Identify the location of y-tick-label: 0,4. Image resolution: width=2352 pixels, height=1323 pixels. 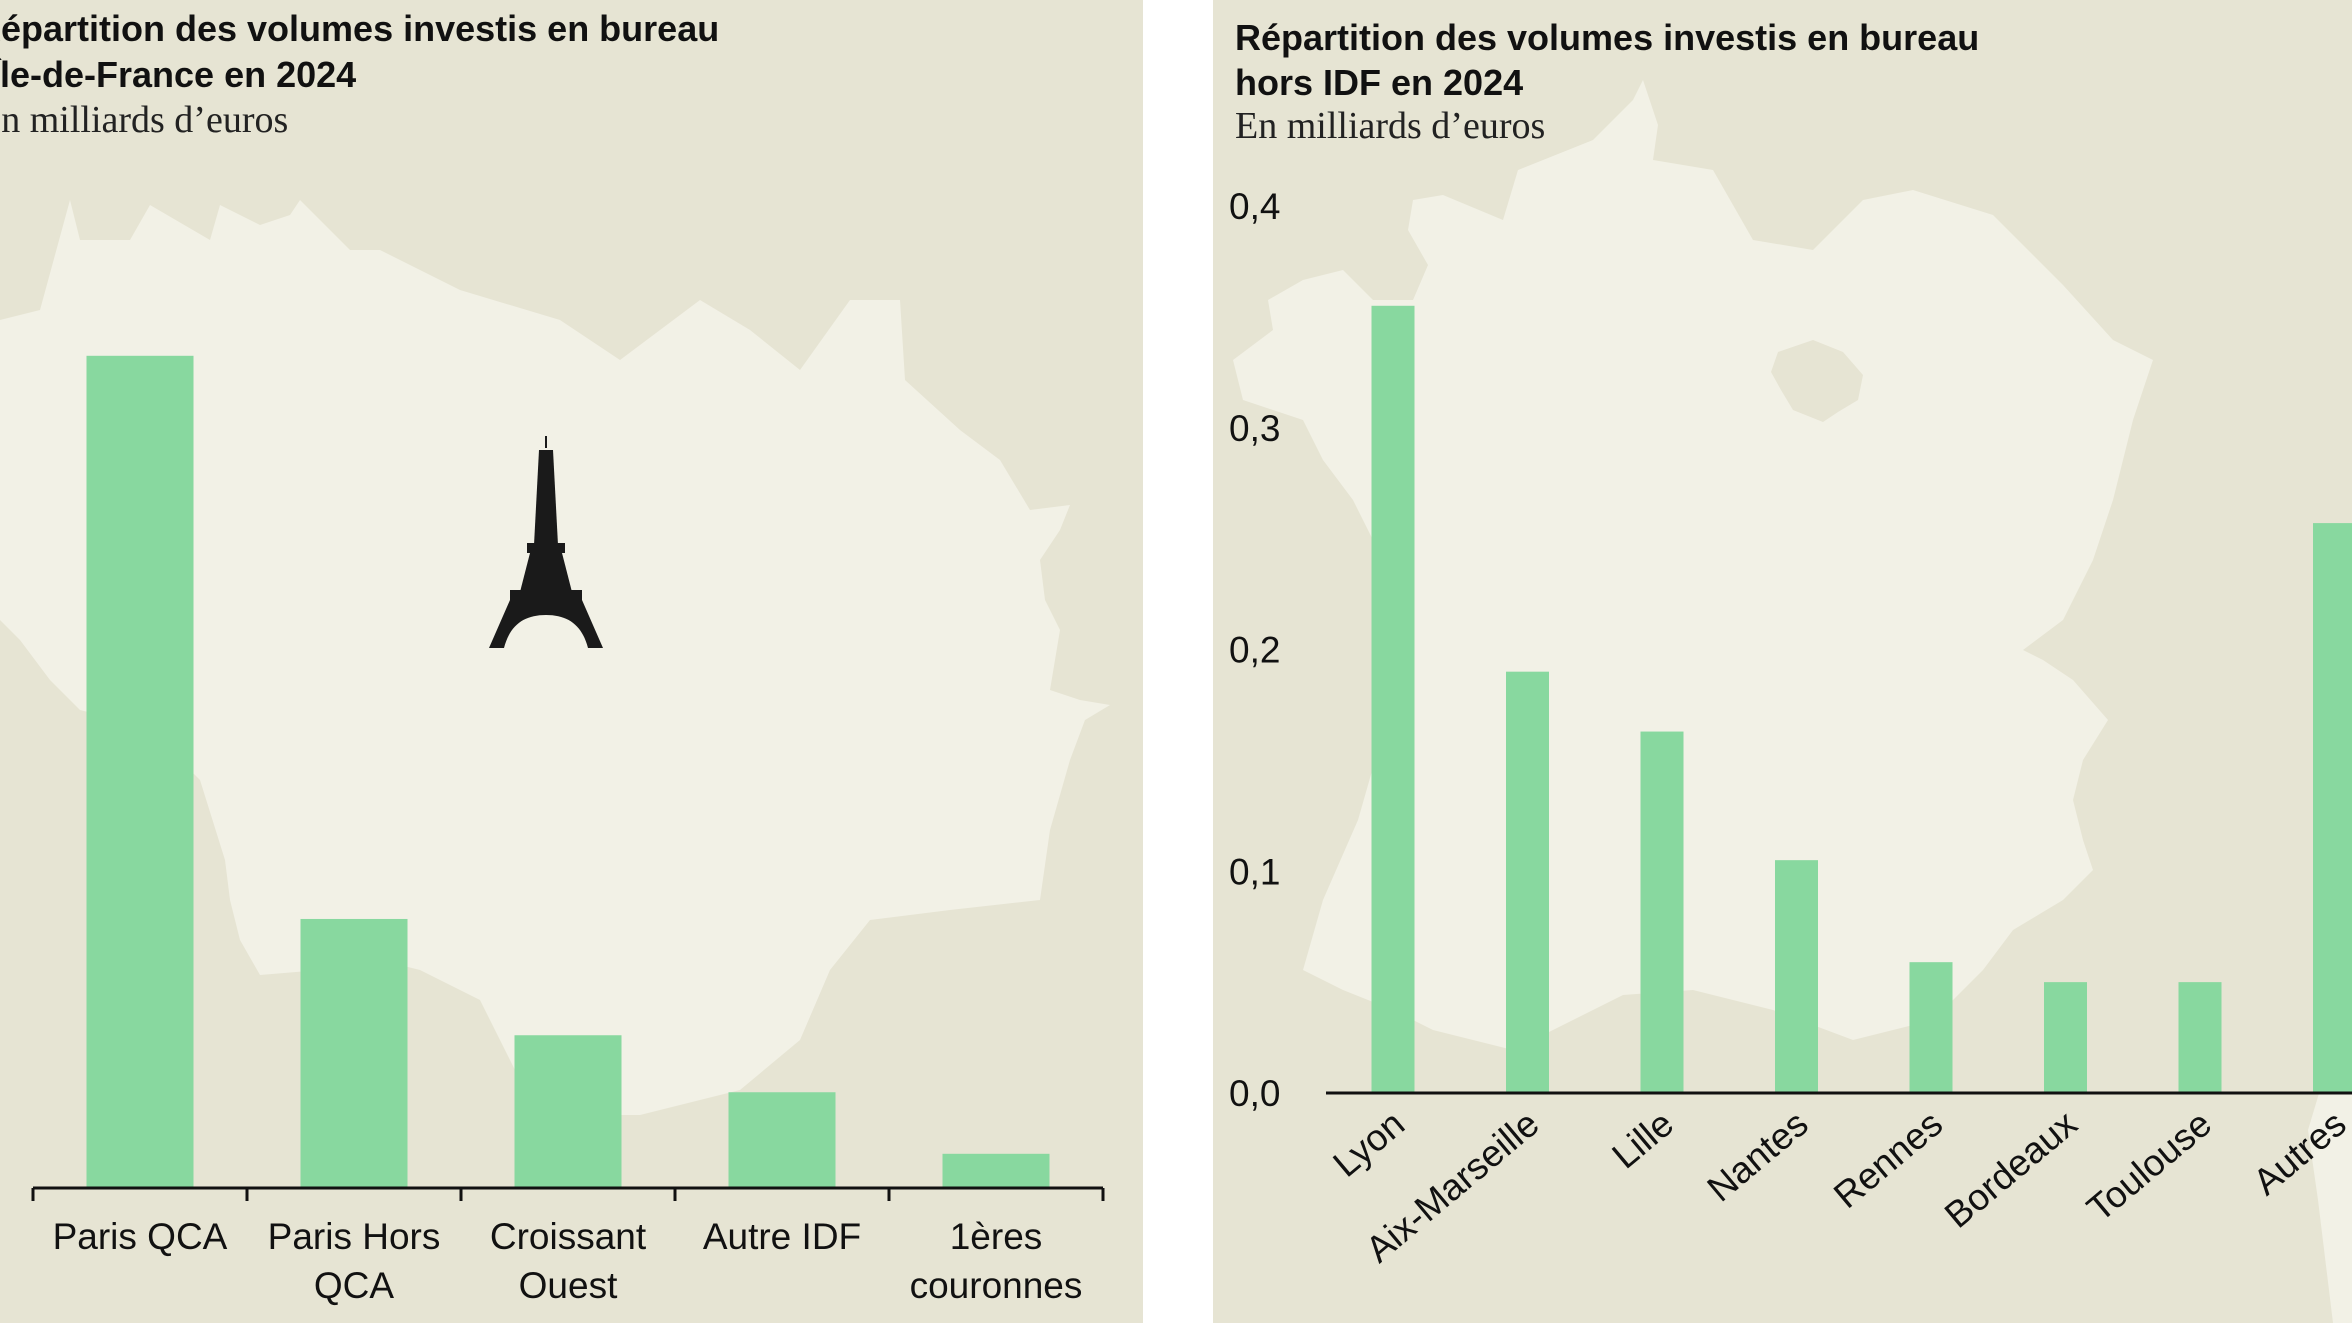
(1254, 206).